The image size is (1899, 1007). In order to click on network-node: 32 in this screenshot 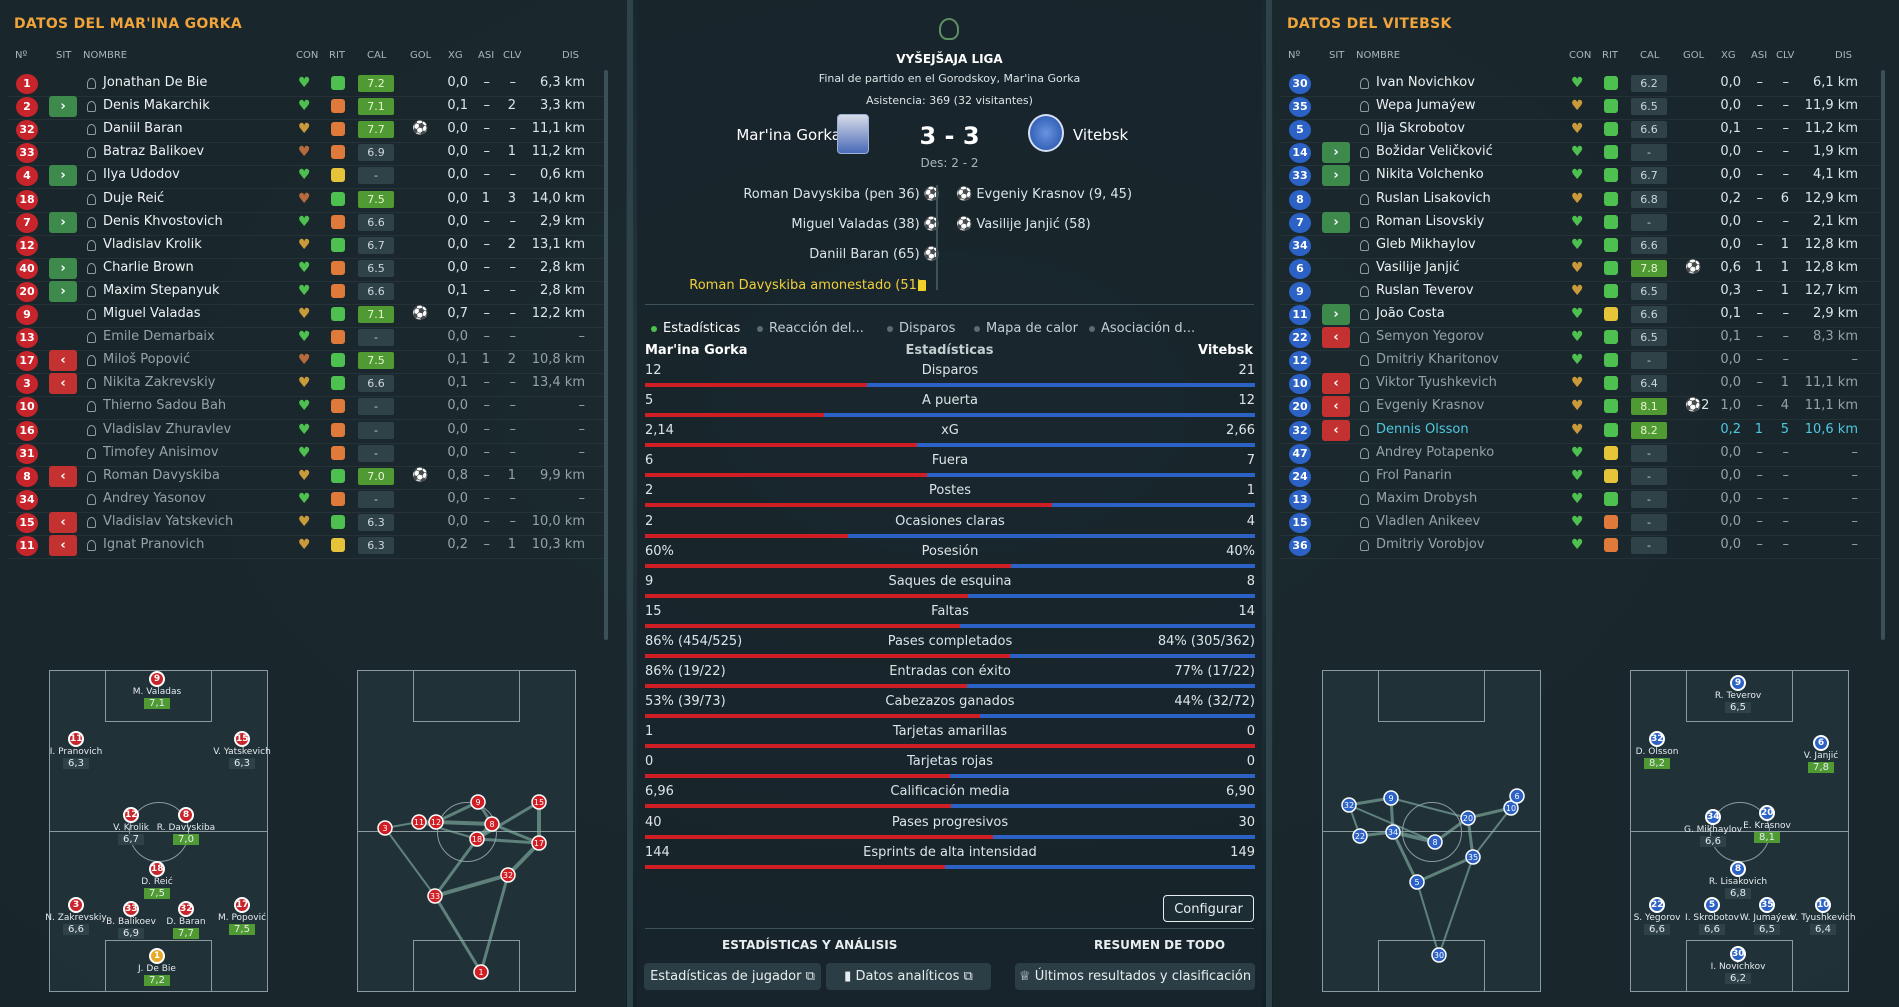, I will do `click(508, 875)`.